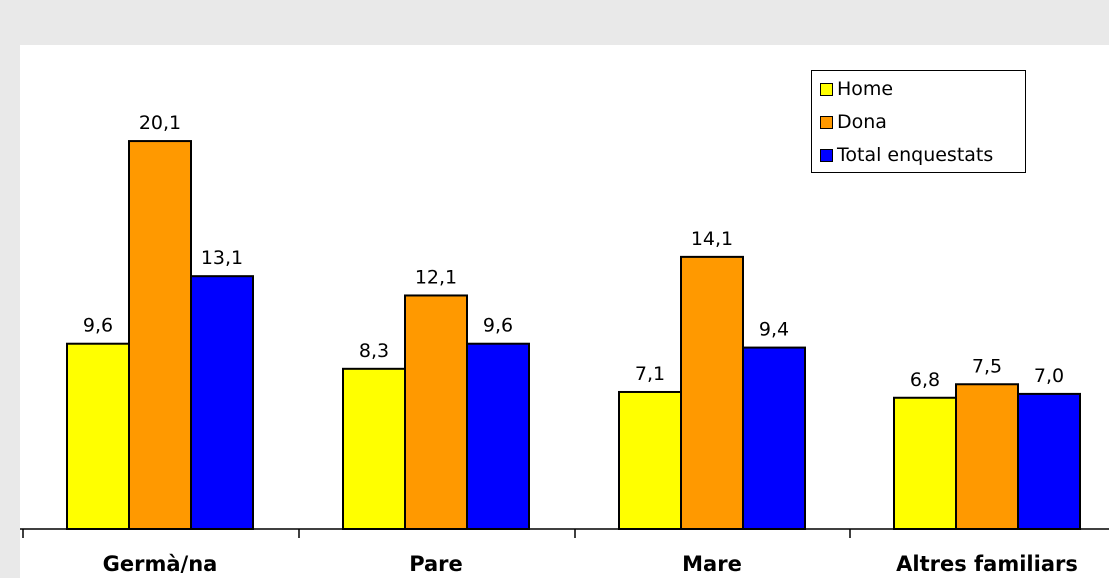 Image resolution: width=1109 pixels, height=578 pixels. What do you see at coordinates (498, 436) in the screenshot?
I see `bar-total-enquestats-pare` at bounding box center [498, 436].